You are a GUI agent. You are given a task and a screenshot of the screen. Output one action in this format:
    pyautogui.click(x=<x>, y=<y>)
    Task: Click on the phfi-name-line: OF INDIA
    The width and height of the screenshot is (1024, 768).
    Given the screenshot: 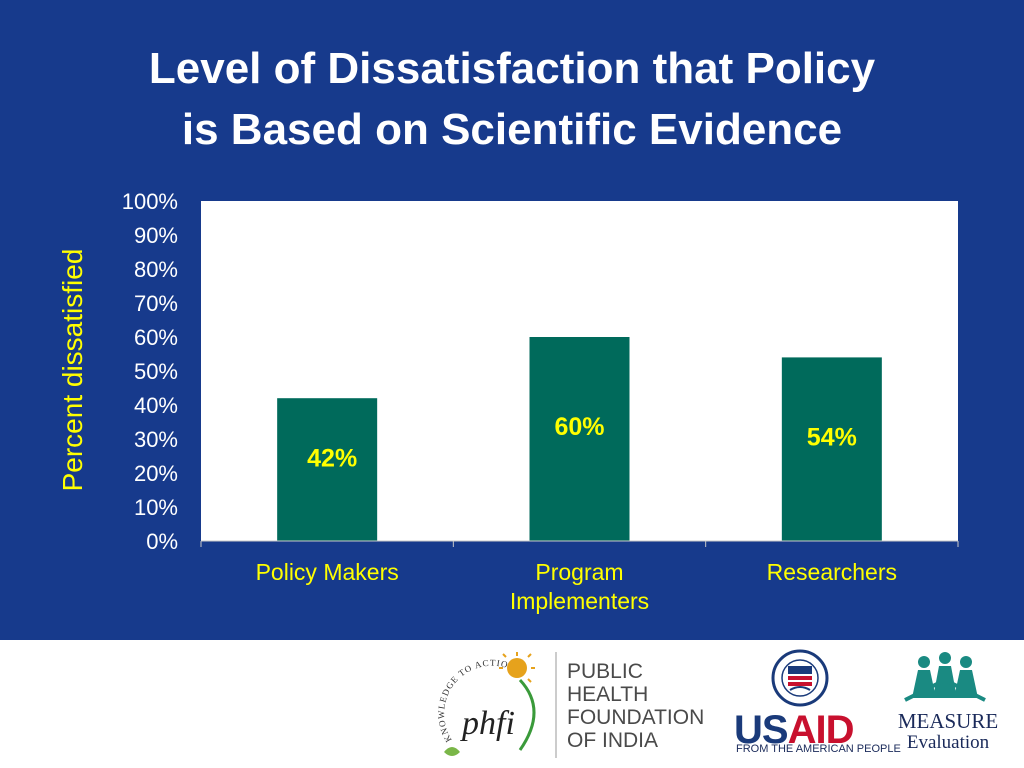 What is the action you would take?
    pyautogui.click(x=613, y=740)
    